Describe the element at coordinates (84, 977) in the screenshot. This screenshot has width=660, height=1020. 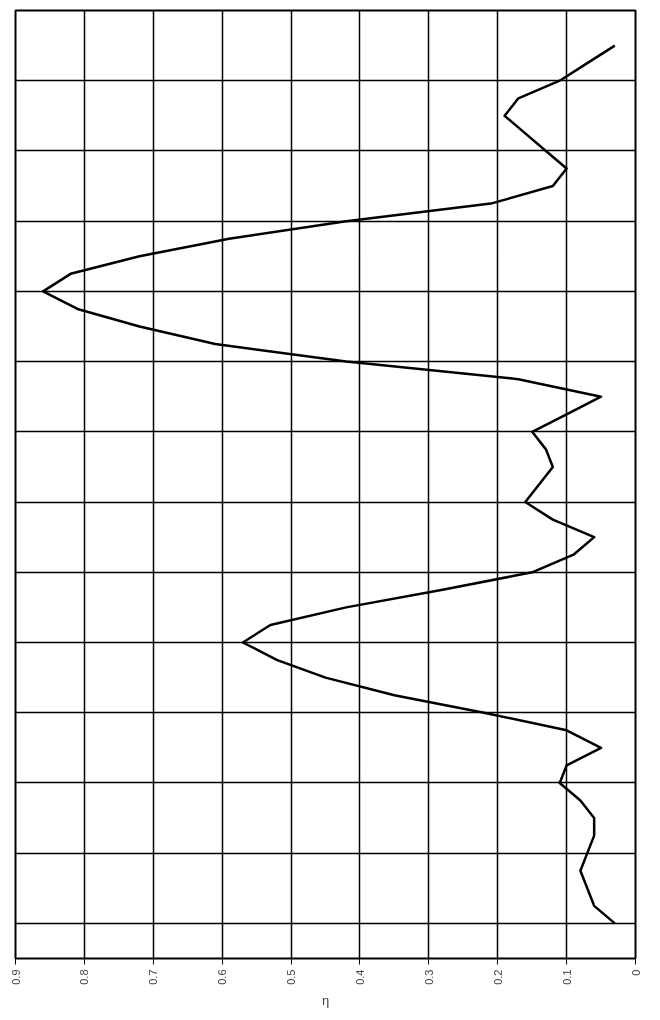
I see `x-tick-label: 0.8` at that location.